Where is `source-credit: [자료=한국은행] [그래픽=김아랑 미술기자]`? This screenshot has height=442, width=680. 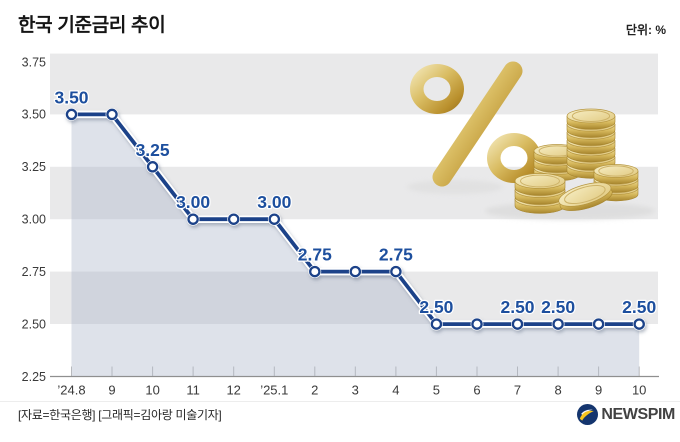
source-credit: [자료=한국은행] [그래픽=김아랑 미술기자] is located at coordinates (120, 415).